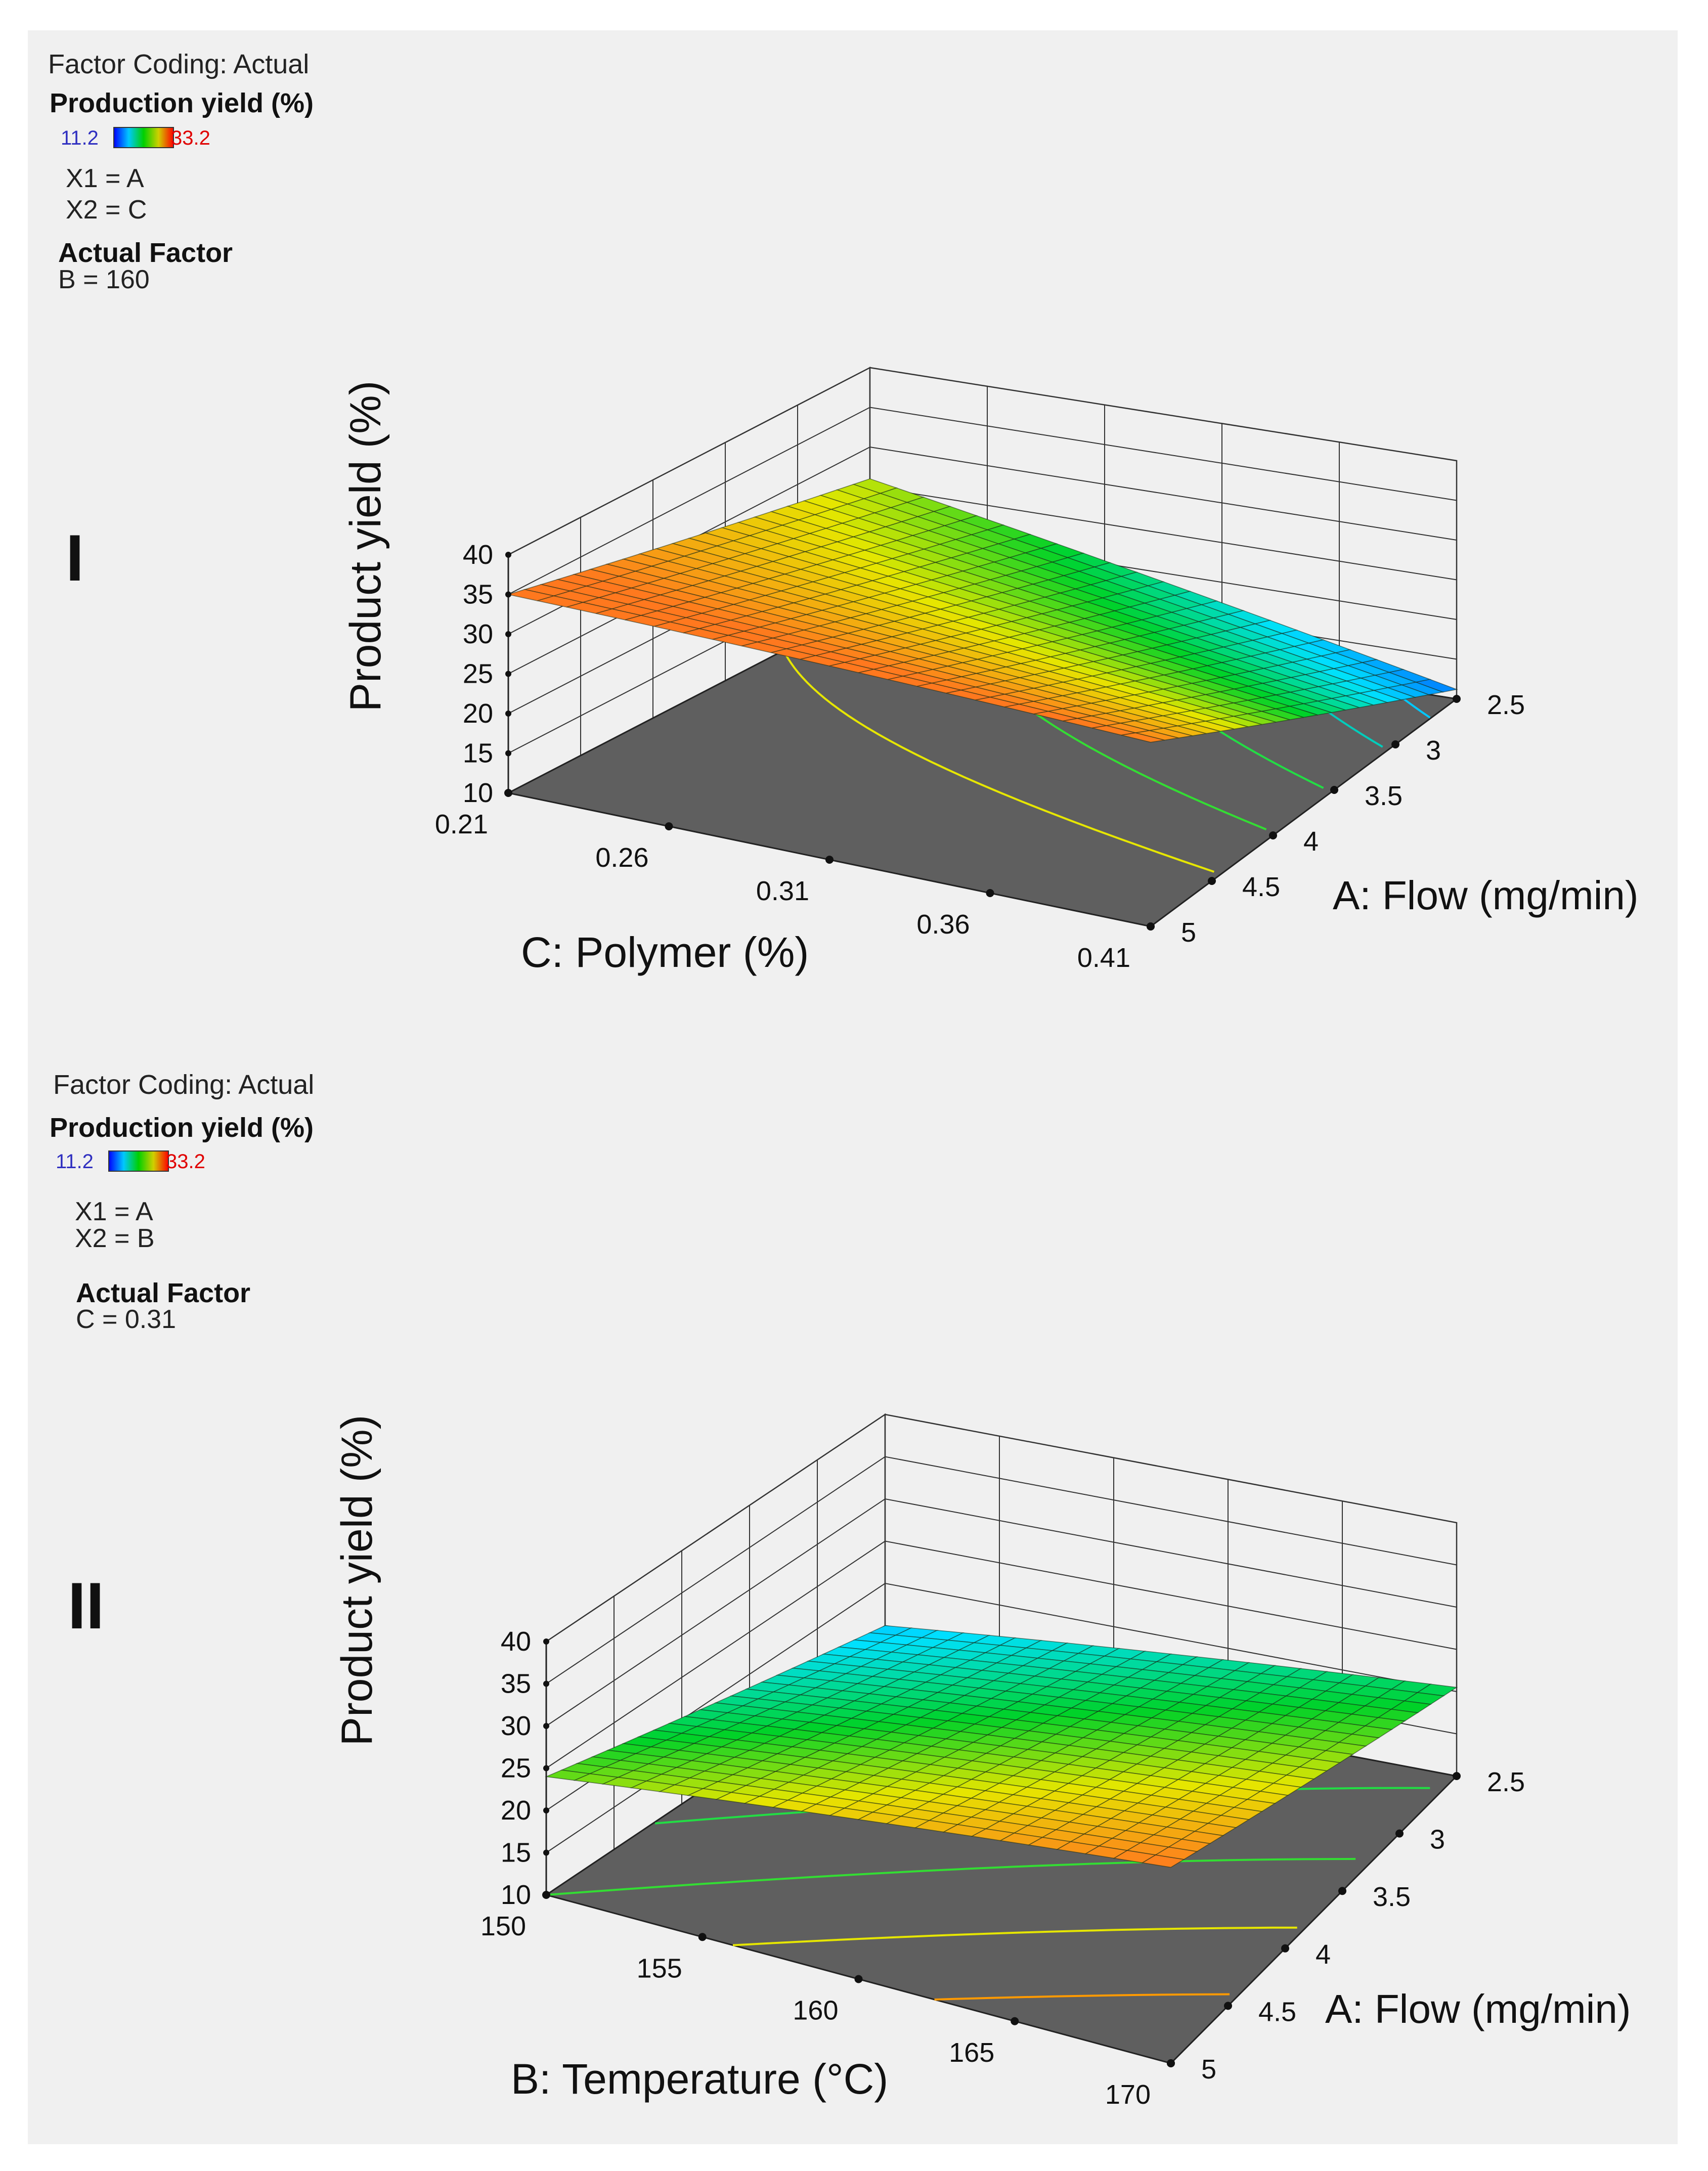 The image size is (1708, 2171). Describe the element at coordinates (115, 1238) in the screenshot. I see `x2-definition: X2 = B` at that location.